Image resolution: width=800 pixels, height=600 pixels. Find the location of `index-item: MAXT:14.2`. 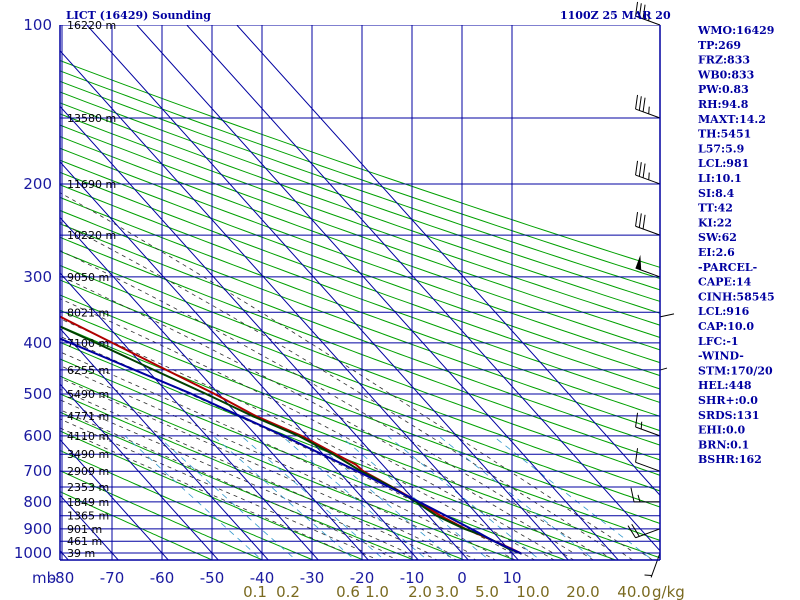

index-item: MAXT:14.2 is located at coordinates (732, 119).